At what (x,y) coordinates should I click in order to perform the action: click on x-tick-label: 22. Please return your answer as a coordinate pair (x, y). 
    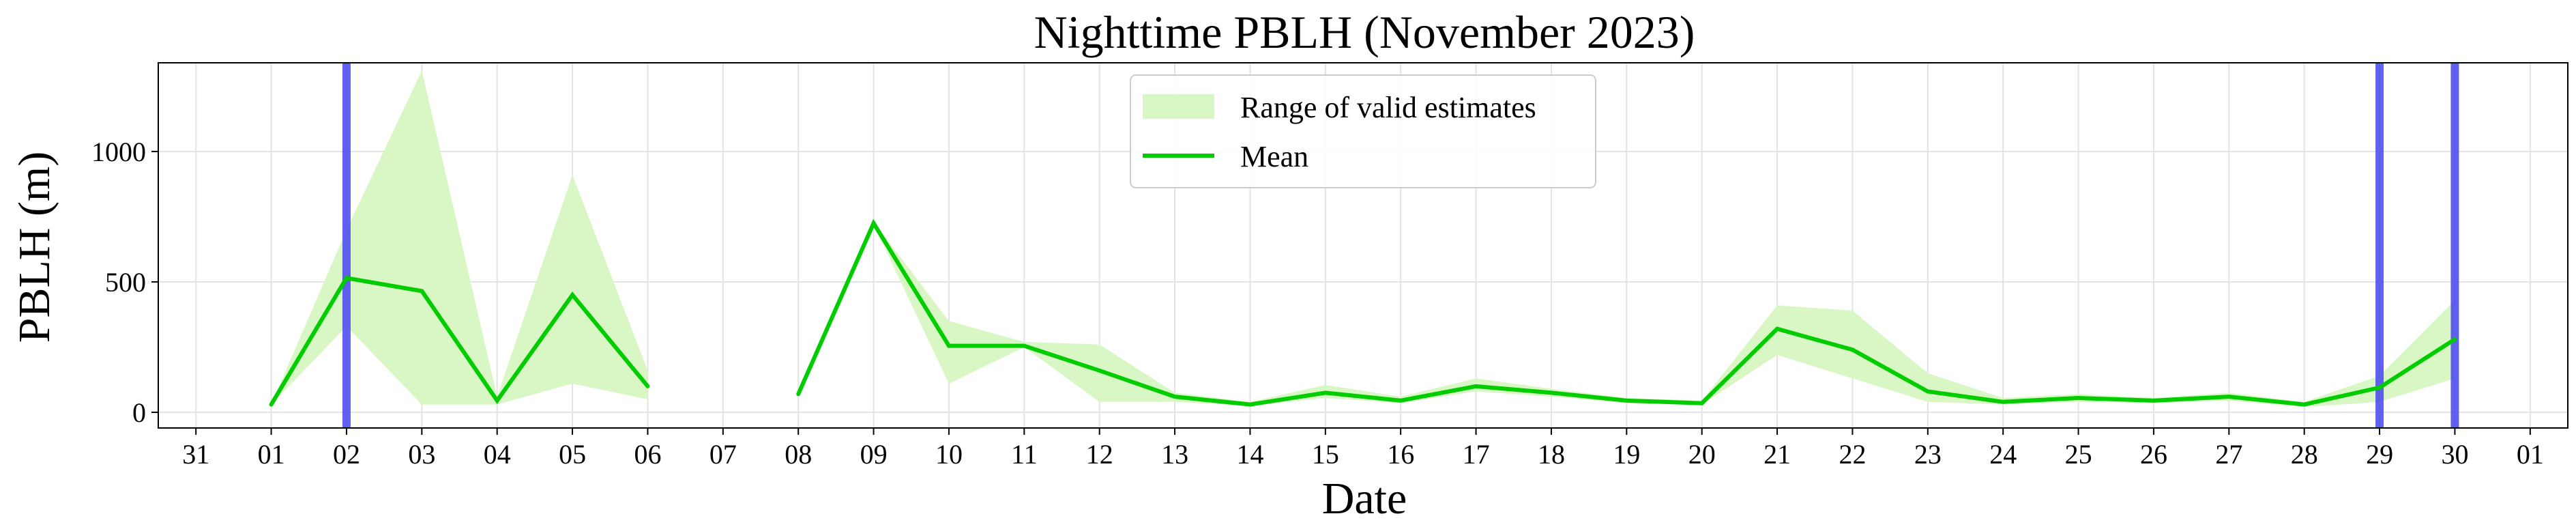
    Looking at the image, I should click on (1853, 454).